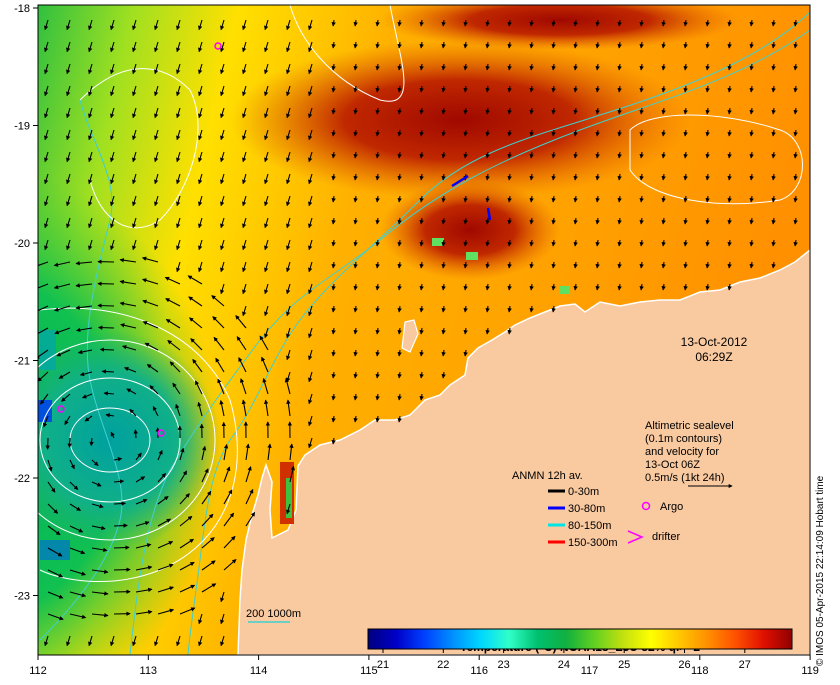 The width and height of the screenshot is (840, 685). What do you see at coordinates (666, 537) in the screenshot?
I see `drifter-legend-label: drifter` at bounding box center [666, 537].